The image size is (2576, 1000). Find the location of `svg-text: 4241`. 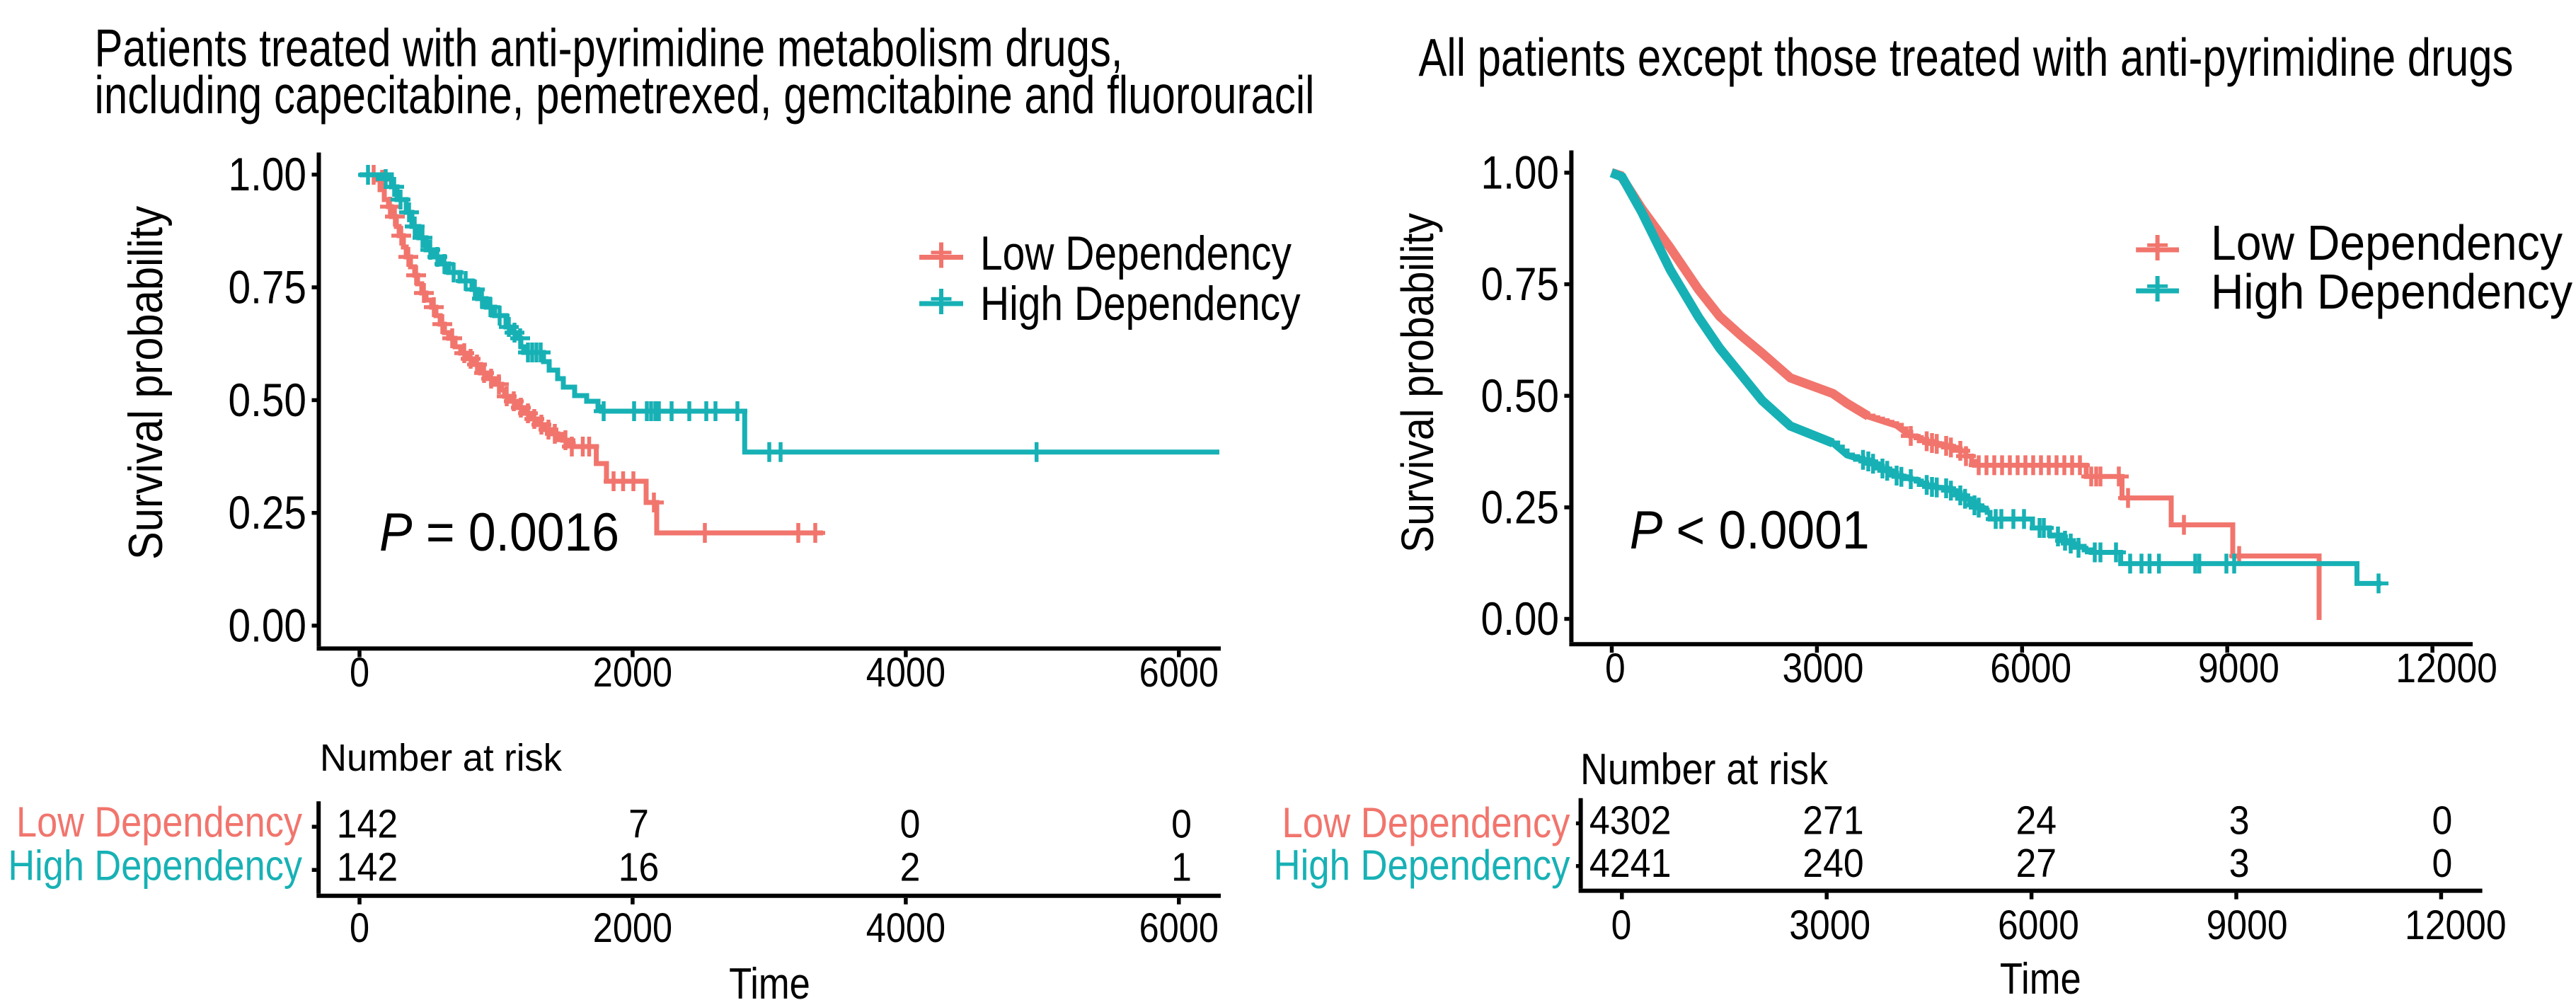

svg-text: 4241 is located at coordinates (1631, 864).